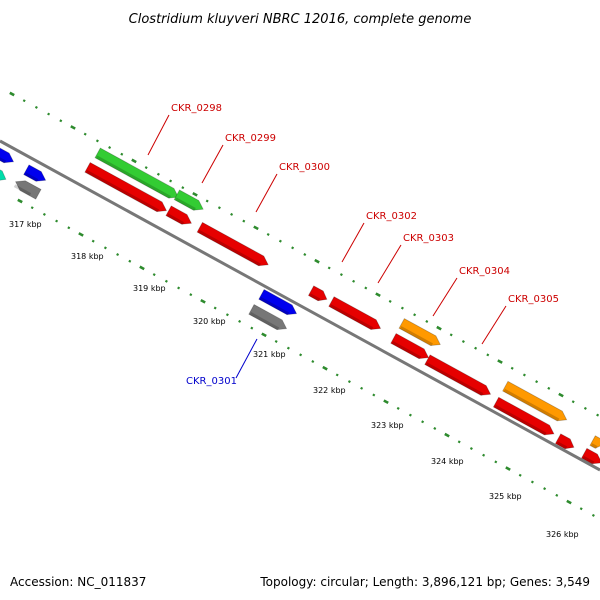 The height and width of the screenshot is (600, 600). Describe the element at coordinates (196, 108) in the screenshot. I see `gene-label: CKR_0298` at that location.